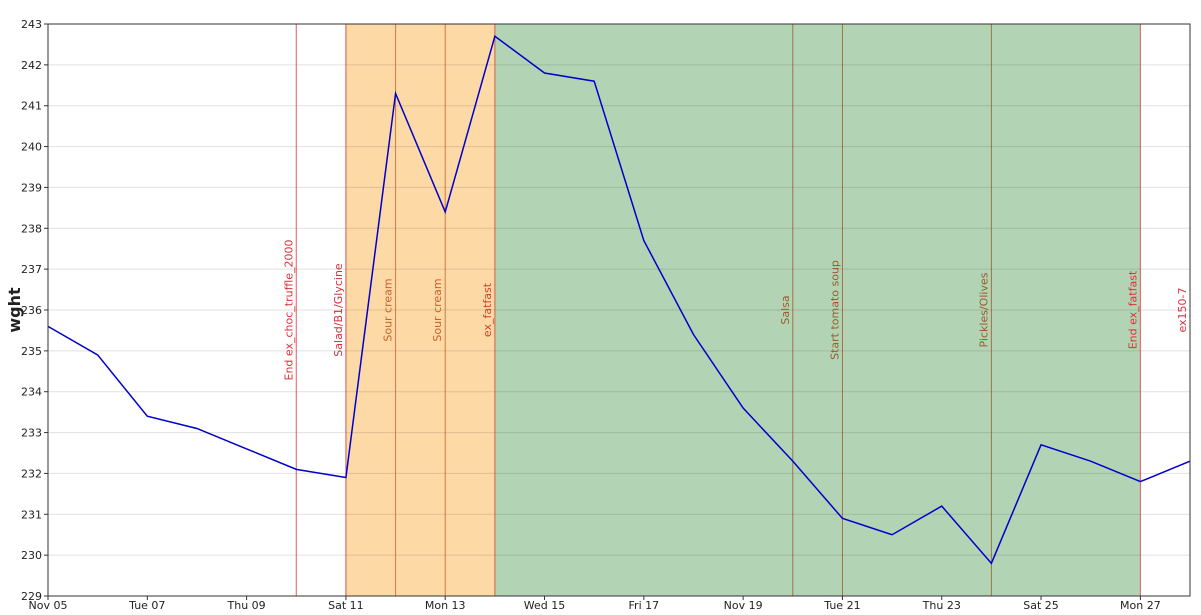 This screenshot has height=615, width=1201. I want to click on x-tick-label: Mon 13, so click(445, 605).